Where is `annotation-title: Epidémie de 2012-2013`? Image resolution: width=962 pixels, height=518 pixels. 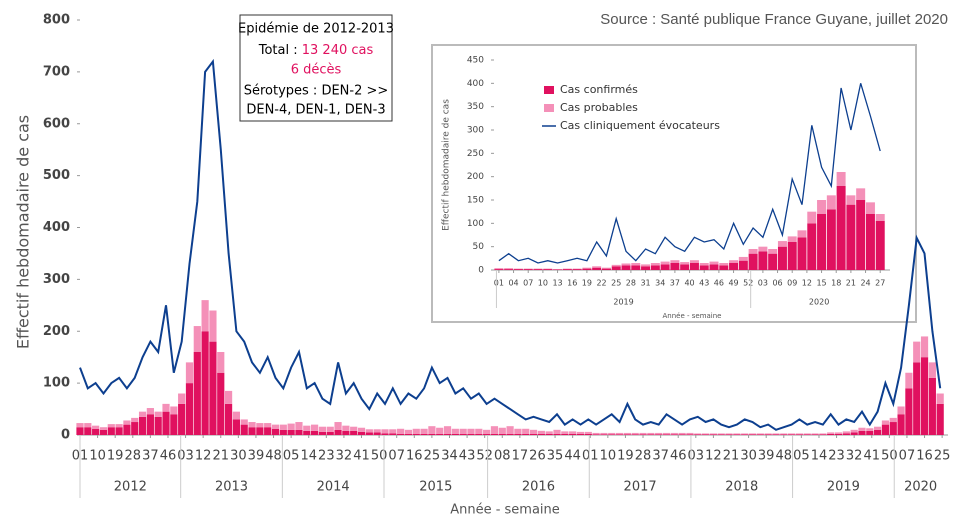
annotation-title: Epidémie de 2012-2013 is located at coordinates (316, 29).